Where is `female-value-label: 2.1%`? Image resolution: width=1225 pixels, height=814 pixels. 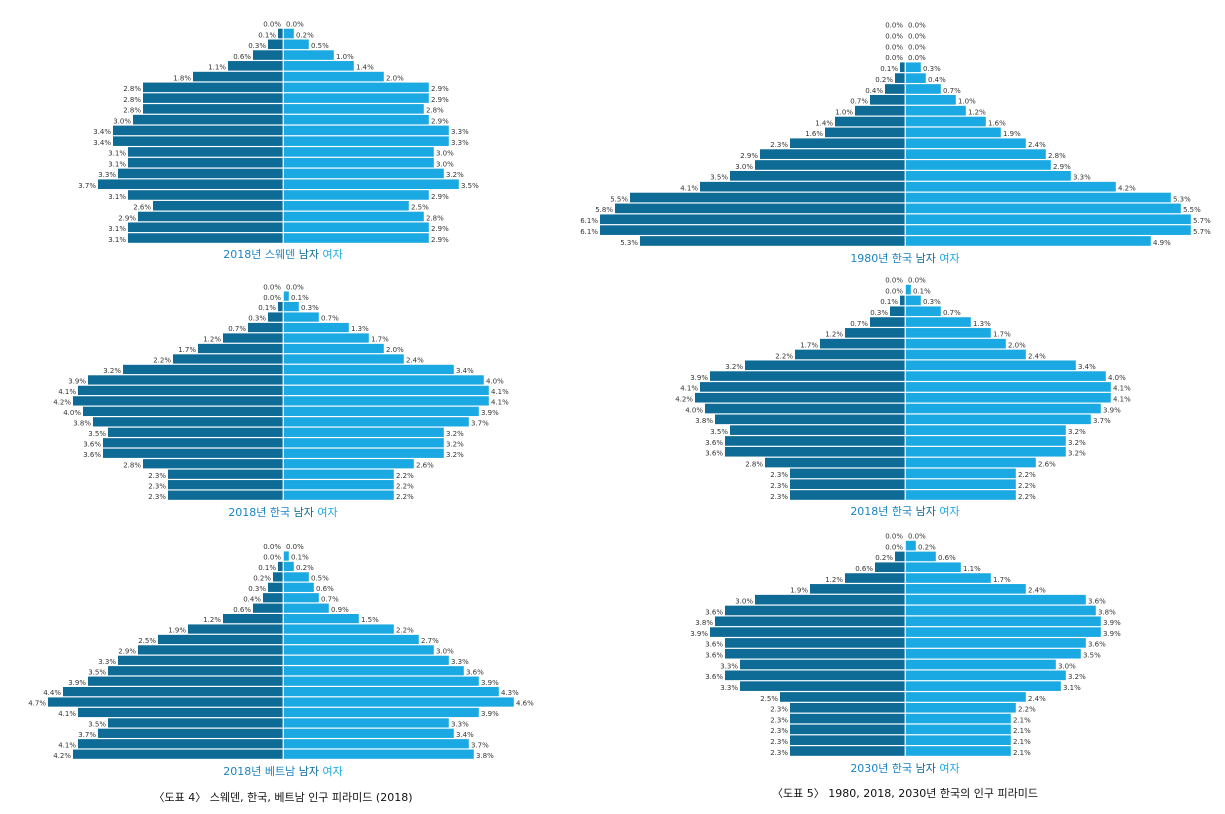 female-value-label: 2.1% is located at coordinates (1022, 720).